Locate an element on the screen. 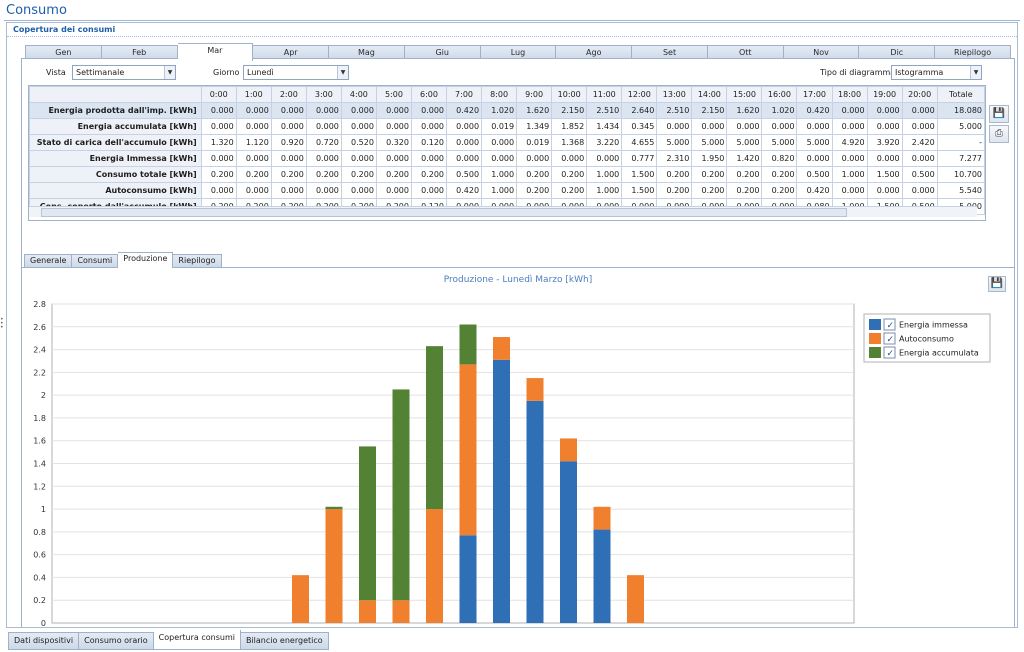 The height and width of the screenshot is (652, 1024). table-cell: 2.640 is located at coordinates (639, 110).